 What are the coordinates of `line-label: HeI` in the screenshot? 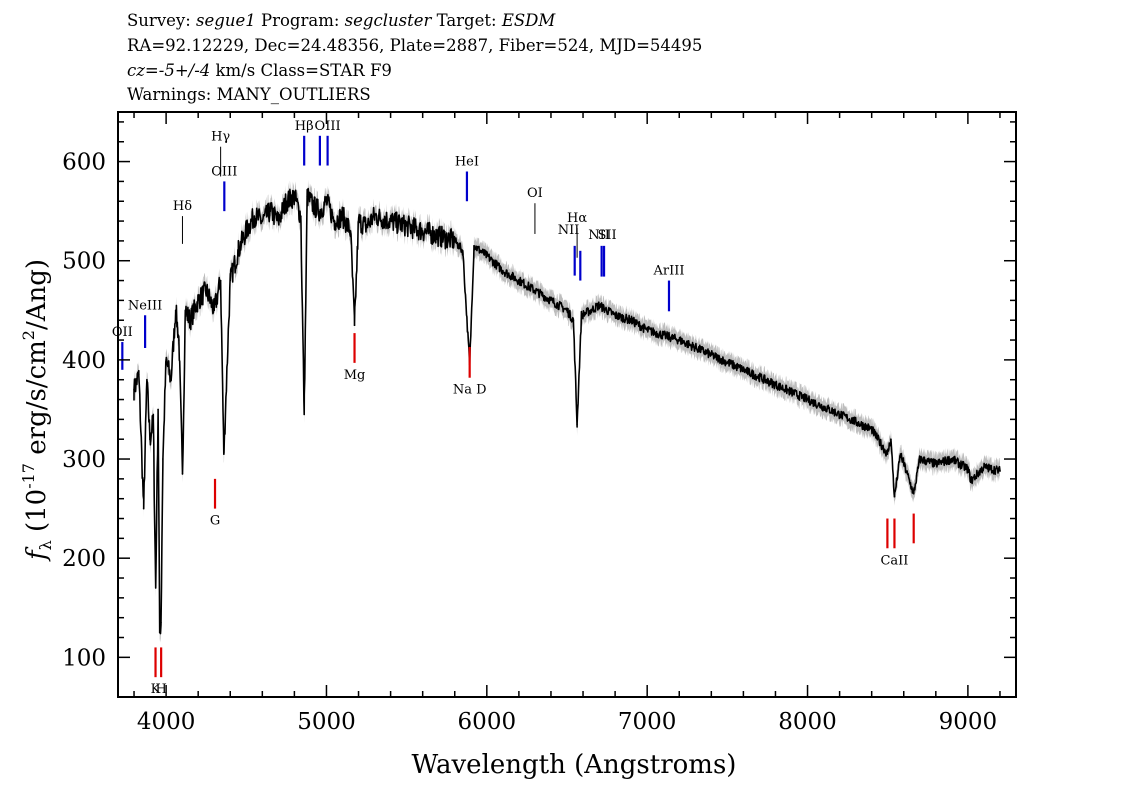 It's located at (467, 161).